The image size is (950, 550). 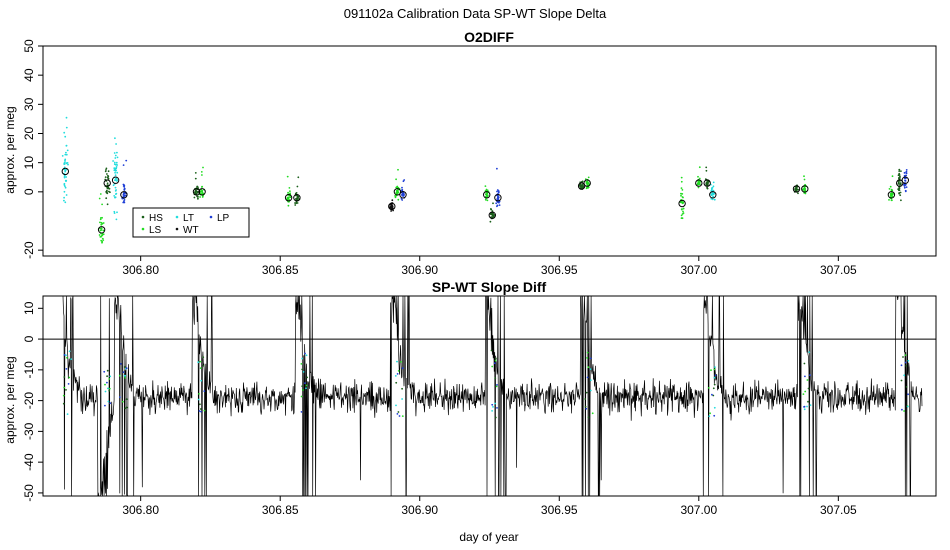 What do you see at coordinates (223, 218) in the screenshot?
I see `legend-label-lp: LP` at bounding box center [223, 218].